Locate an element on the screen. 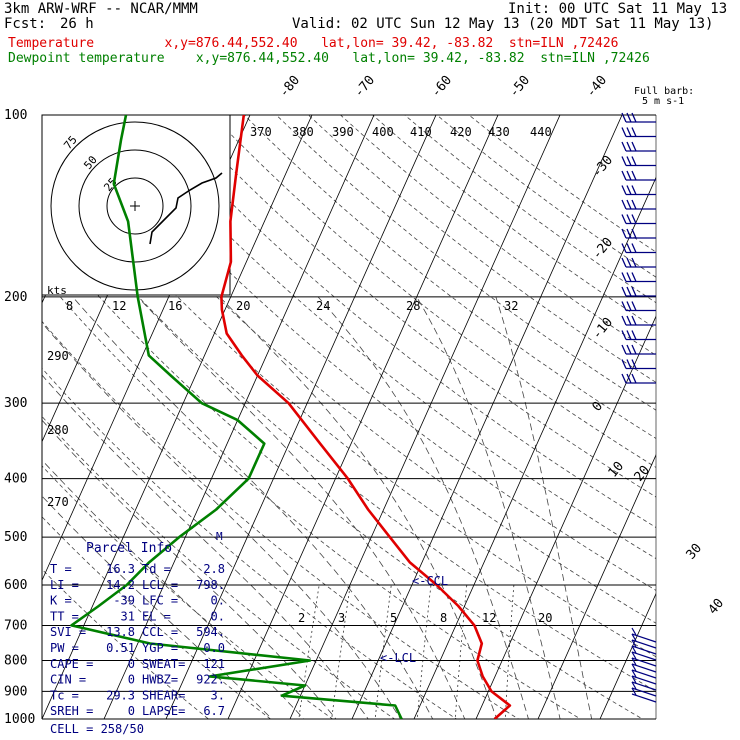  isotherm-label: -70 is located at coordinates (365, 87).